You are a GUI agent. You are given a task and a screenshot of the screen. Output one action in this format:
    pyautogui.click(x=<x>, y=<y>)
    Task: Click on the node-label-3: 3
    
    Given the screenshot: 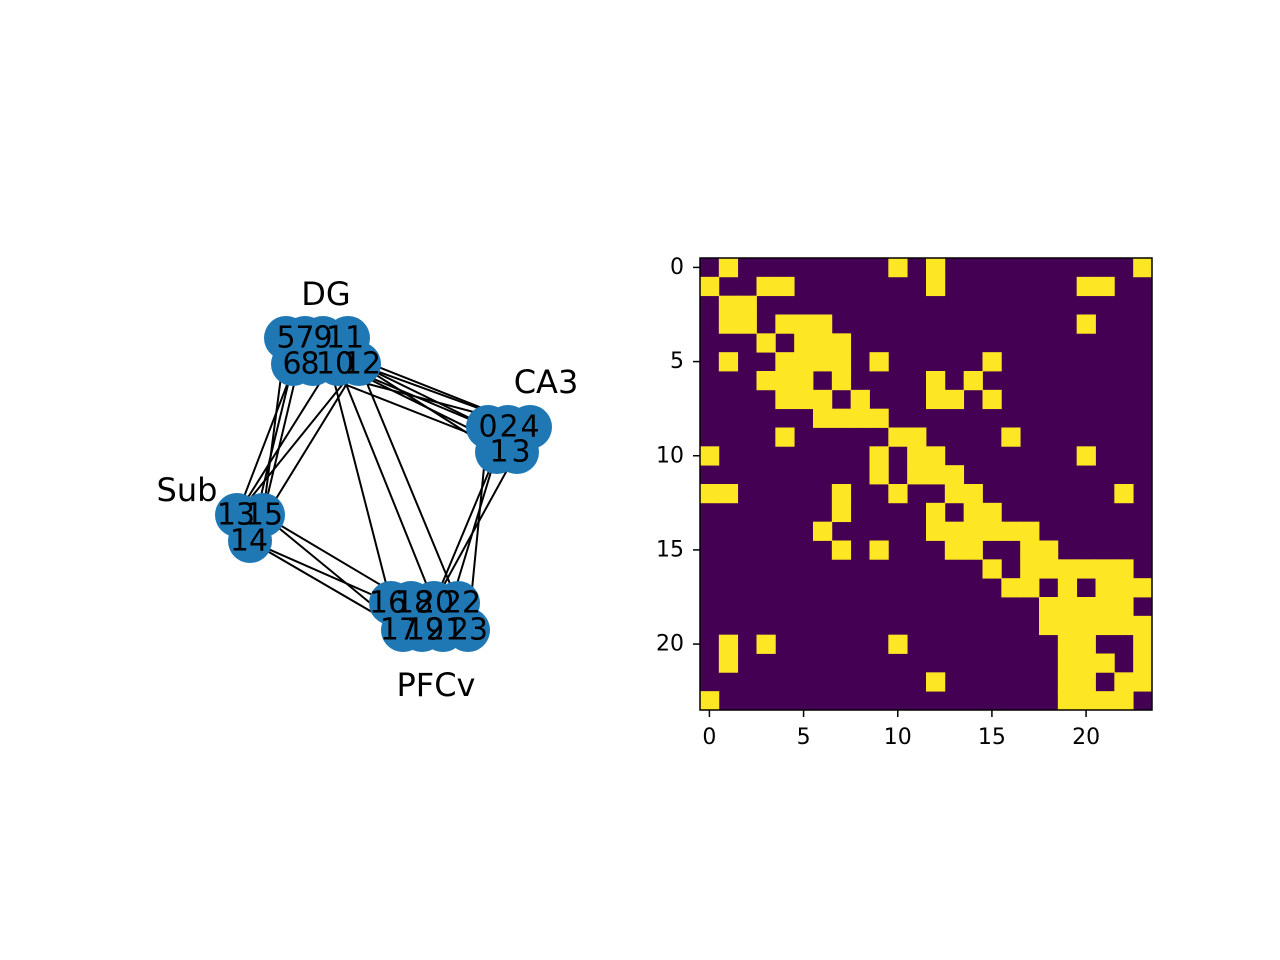 What is the action you would take?
    pyautogui.click(x=520, y=452)
    